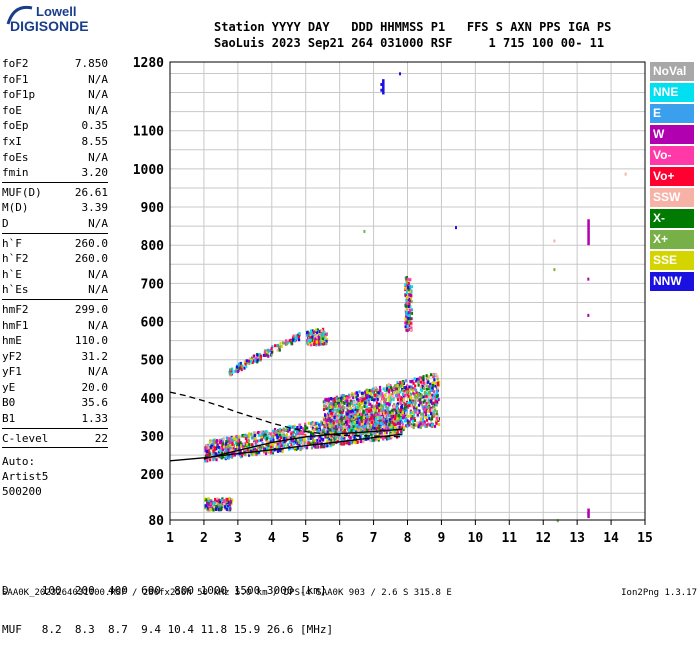  I want to click on x-tick-label: 12, so click(543, 538).